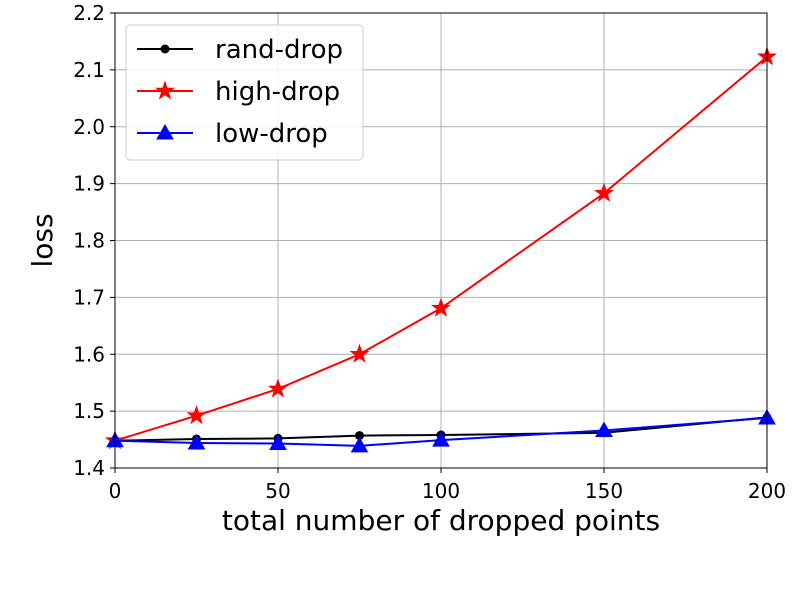 The image size is (800, 600). Describe the element at coordinates (89, 411) in the screenshot. I see `y-tick-label: 1.5` at that location.